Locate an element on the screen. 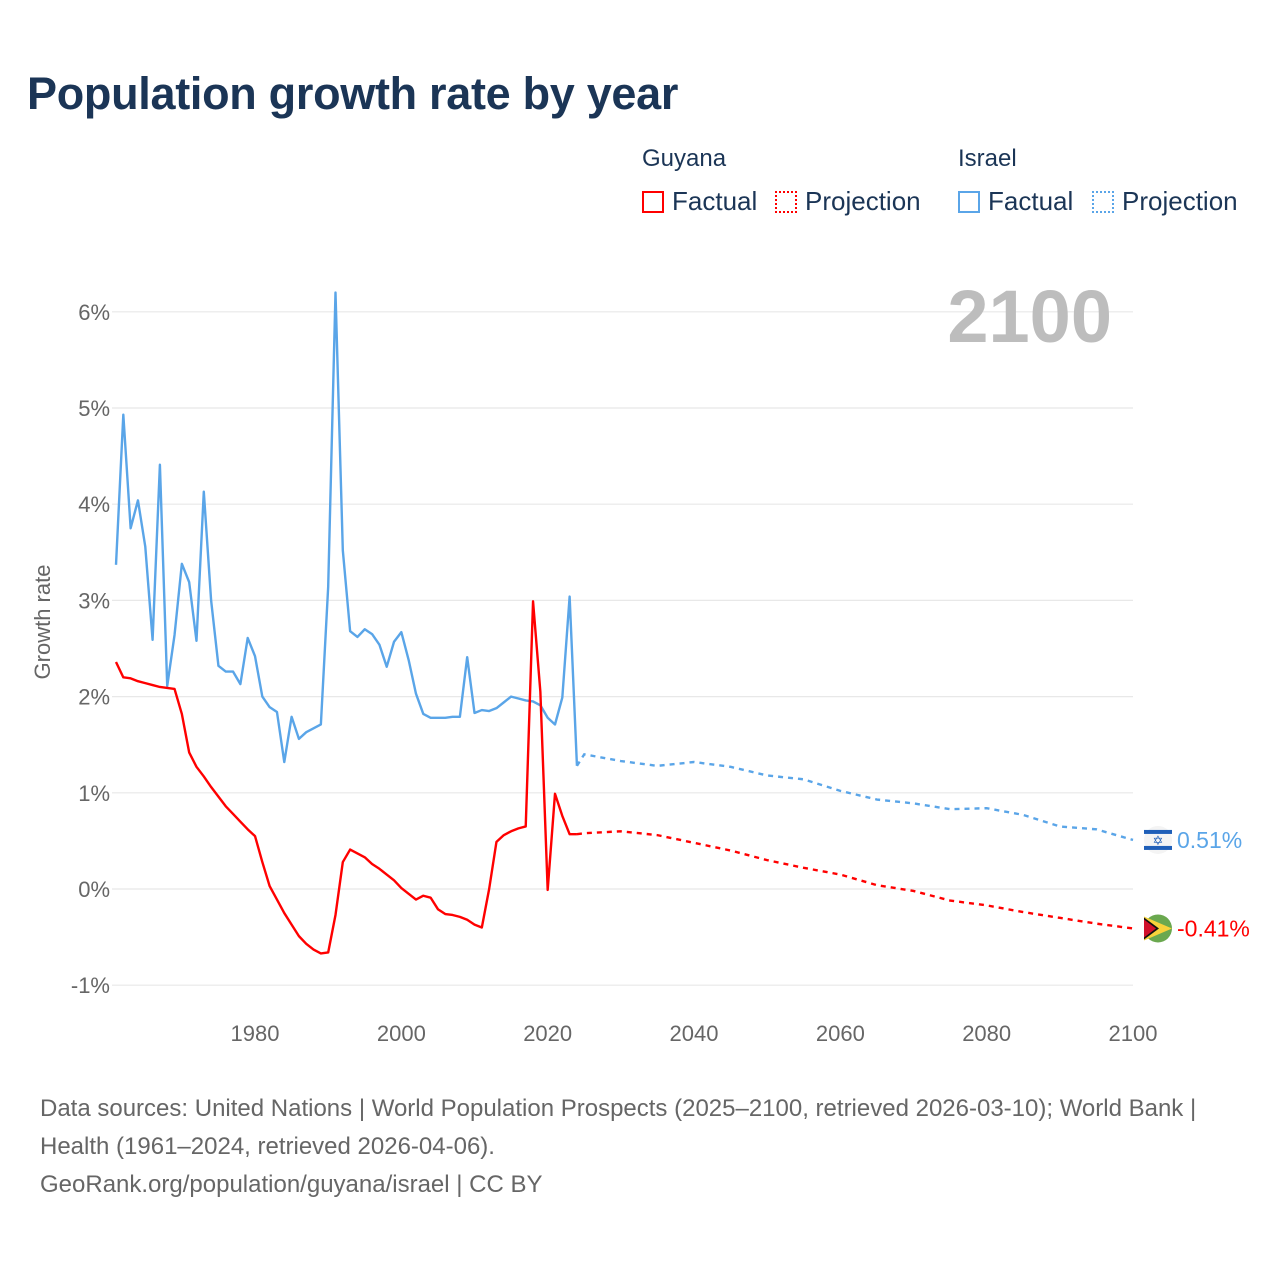 This screenshot has width=1280, height=1280. y-tick-label: 1% is located at coordinates (94, 793).